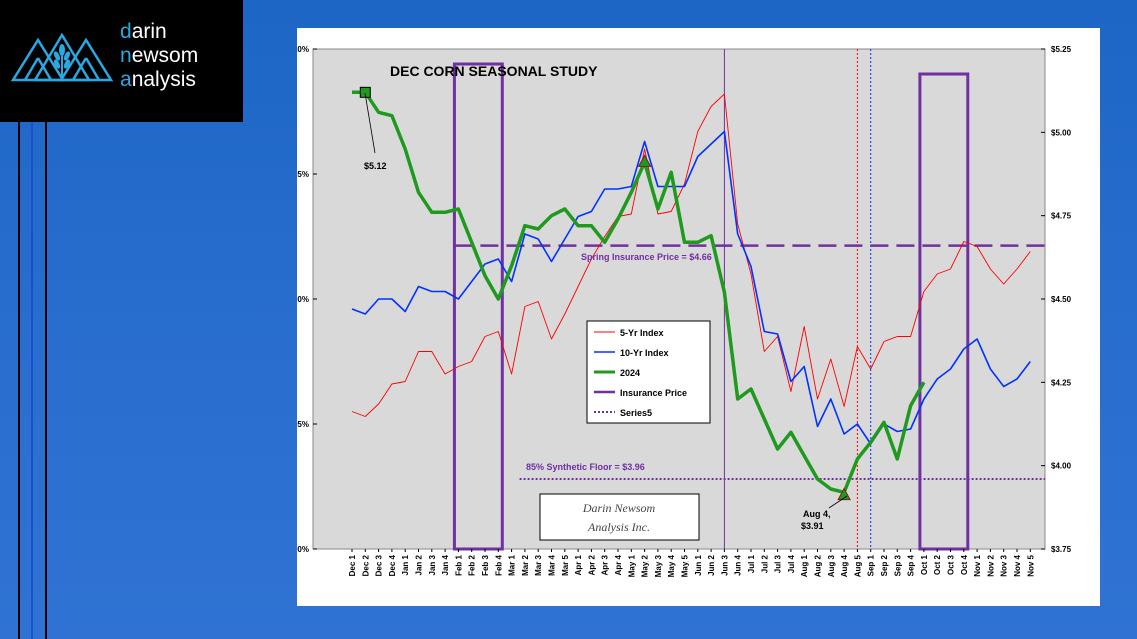 This screenshot has width=1137, height=639. I want to click on x-tick-label: Aug 1, so click(804, 565).